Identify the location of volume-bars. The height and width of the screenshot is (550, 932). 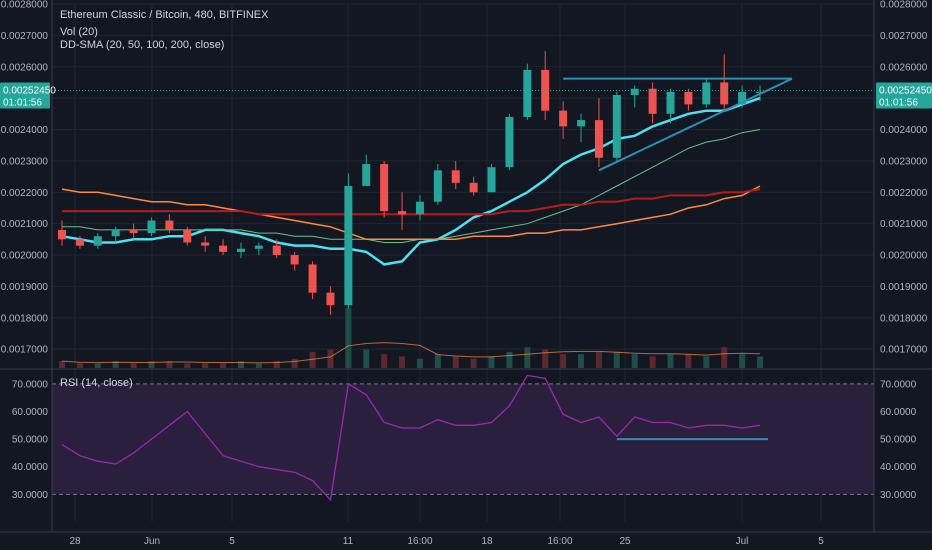
(411, 338).